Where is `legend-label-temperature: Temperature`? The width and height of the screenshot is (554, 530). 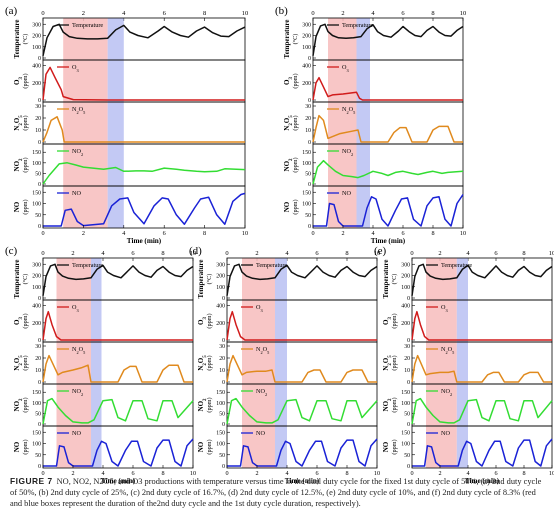
legend-label-temperature: Temperature is located at coordinates (456, 265).